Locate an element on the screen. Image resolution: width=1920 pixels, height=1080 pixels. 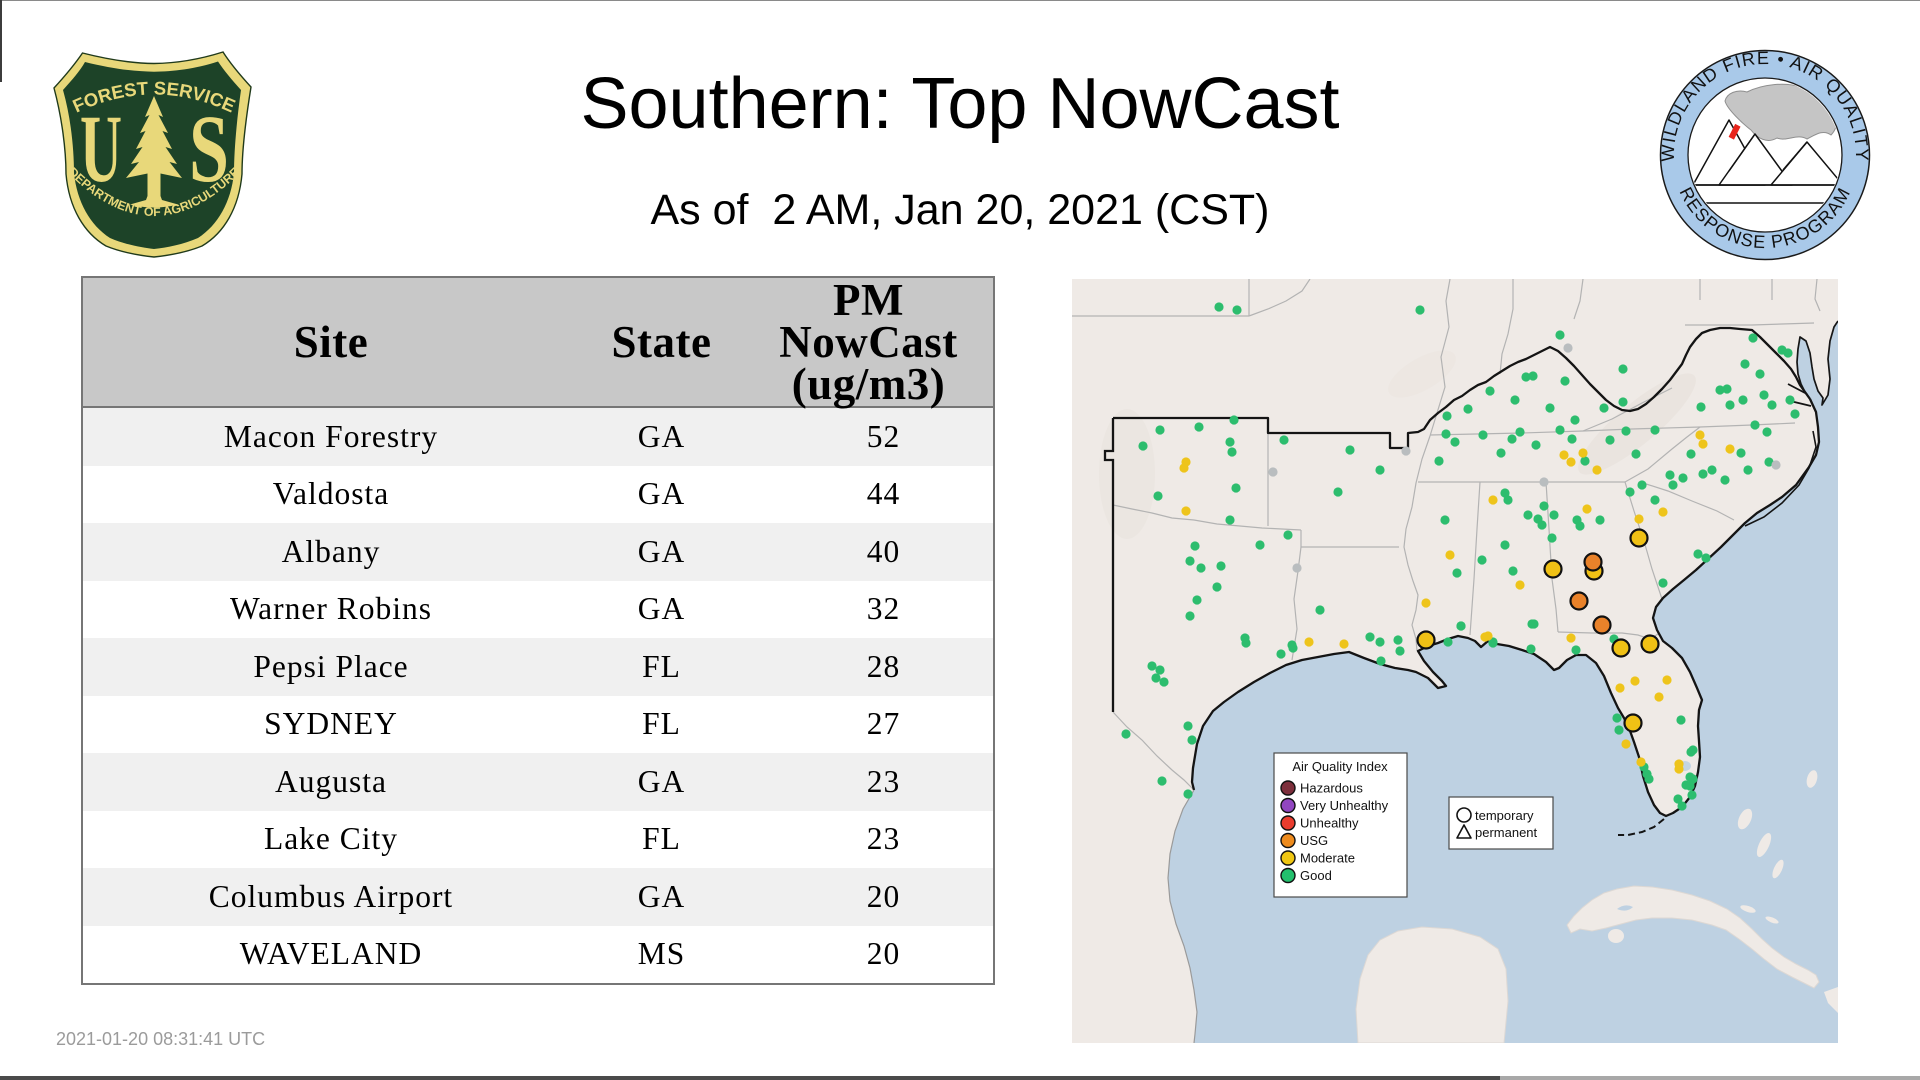
svg-text: temporary is located at coordinates (1504, 815).